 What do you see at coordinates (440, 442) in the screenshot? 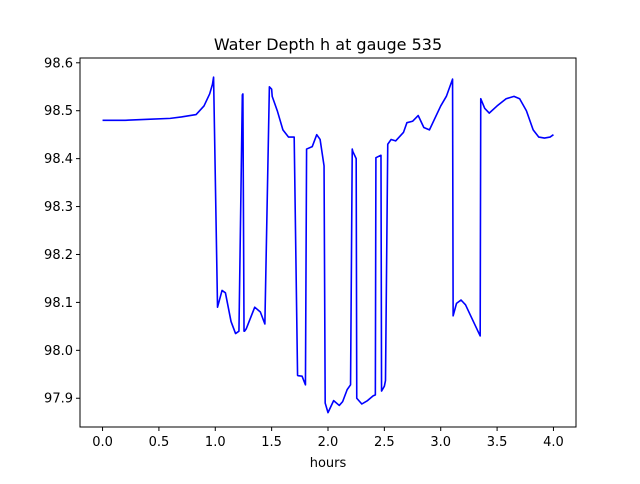
I see `x-tick-label: 3.0` at bounding box center [440, 442].